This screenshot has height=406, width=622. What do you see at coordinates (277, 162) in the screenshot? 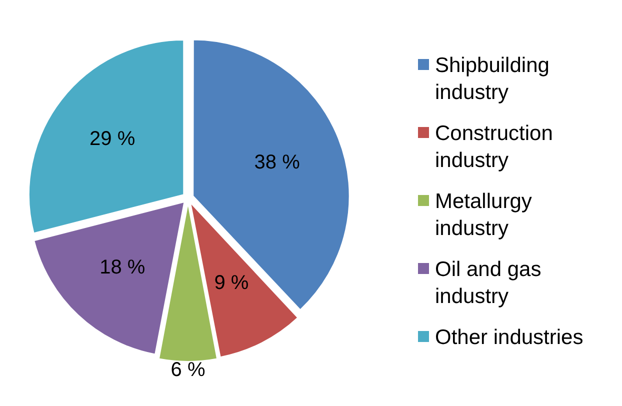
I see `data-label: 38 %` at bounding box center [277, 162].